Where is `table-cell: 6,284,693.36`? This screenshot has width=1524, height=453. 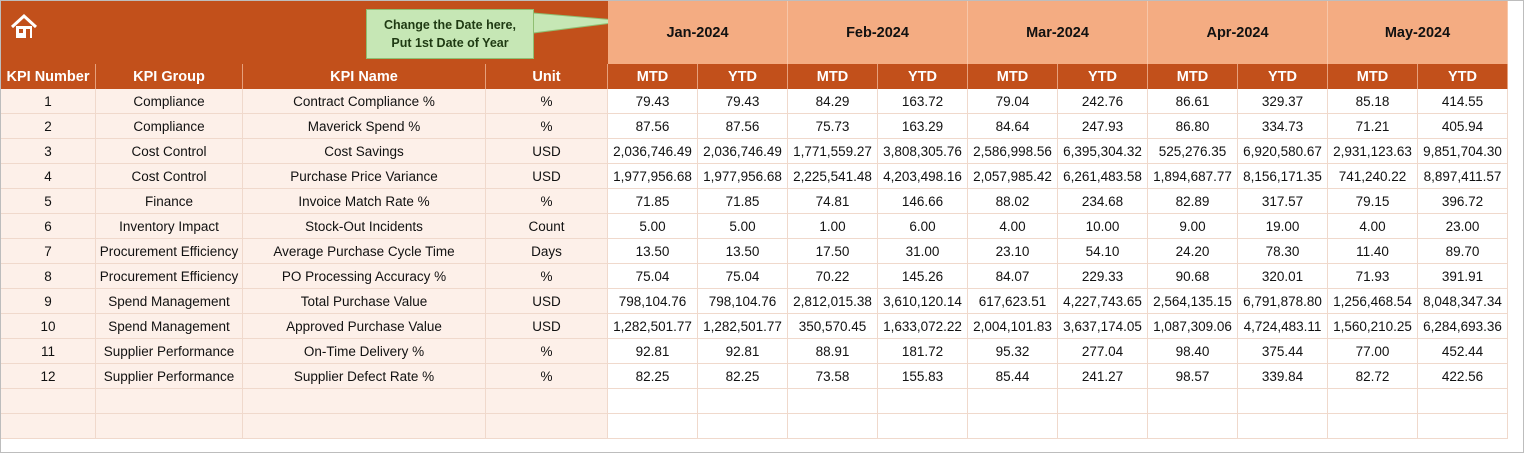 table-cell: 6,284,693.36 is located at coordinates (1463, 326).